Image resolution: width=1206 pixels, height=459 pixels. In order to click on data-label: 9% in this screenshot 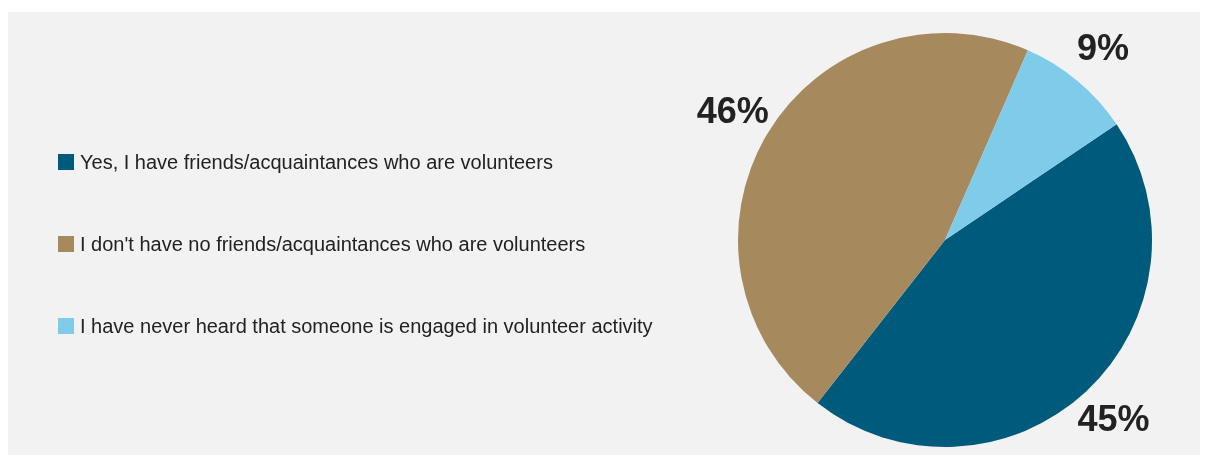, I will do `click(1103, 48)`.